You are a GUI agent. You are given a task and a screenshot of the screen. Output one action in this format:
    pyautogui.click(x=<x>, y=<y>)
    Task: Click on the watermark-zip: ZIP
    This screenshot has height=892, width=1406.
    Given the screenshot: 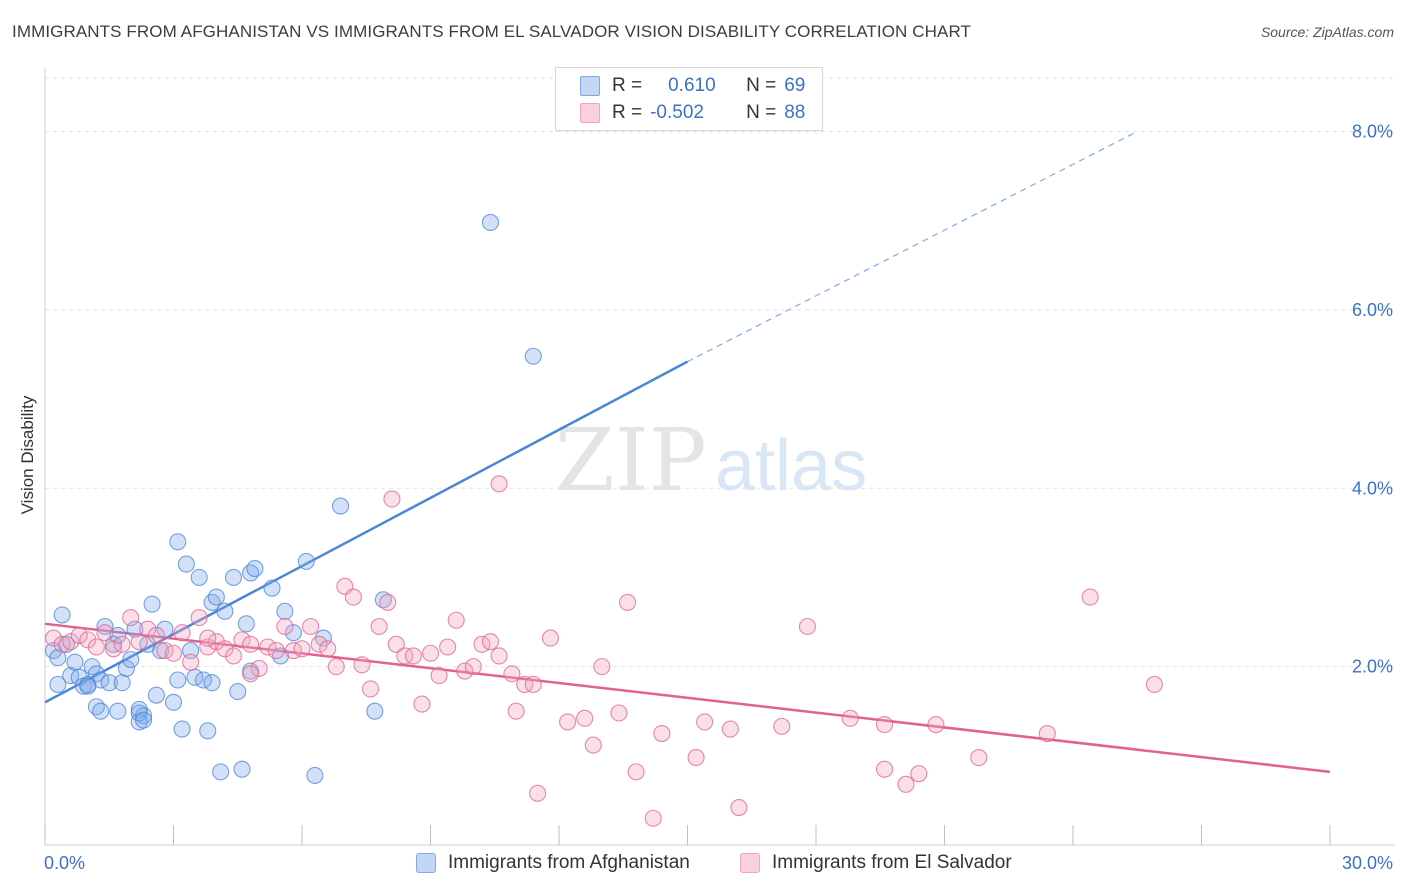 What is the action you would take?
    pyautogui.click(x=631, y=461)
    